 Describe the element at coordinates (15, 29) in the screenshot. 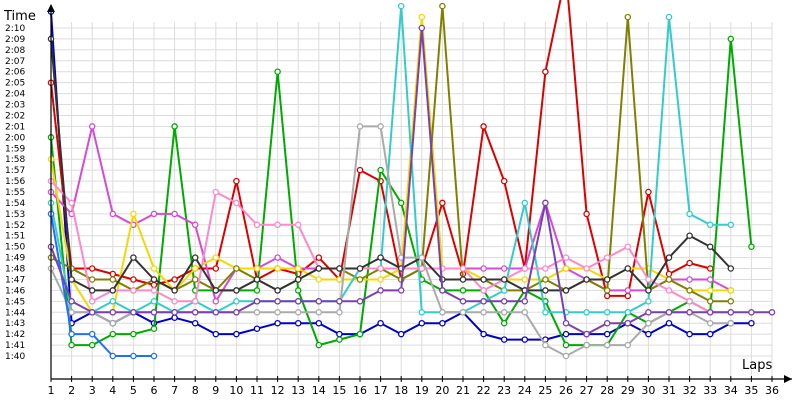

I see `y-tick-label: 2:10` at that location.